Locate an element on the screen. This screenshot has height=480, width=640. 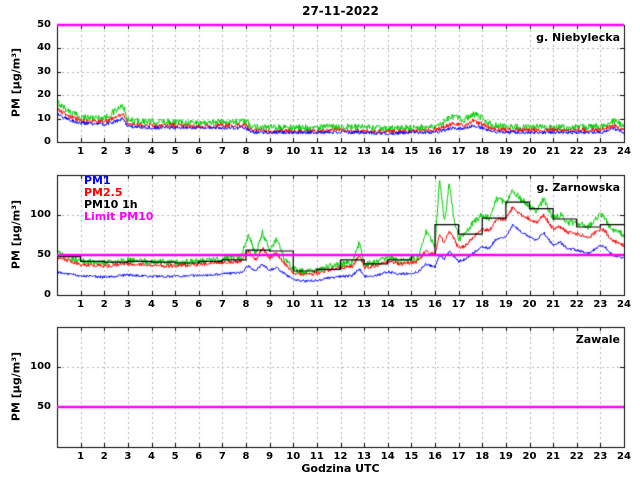
legend-item-pm1: PM1 is located at coordinates (97, 180).